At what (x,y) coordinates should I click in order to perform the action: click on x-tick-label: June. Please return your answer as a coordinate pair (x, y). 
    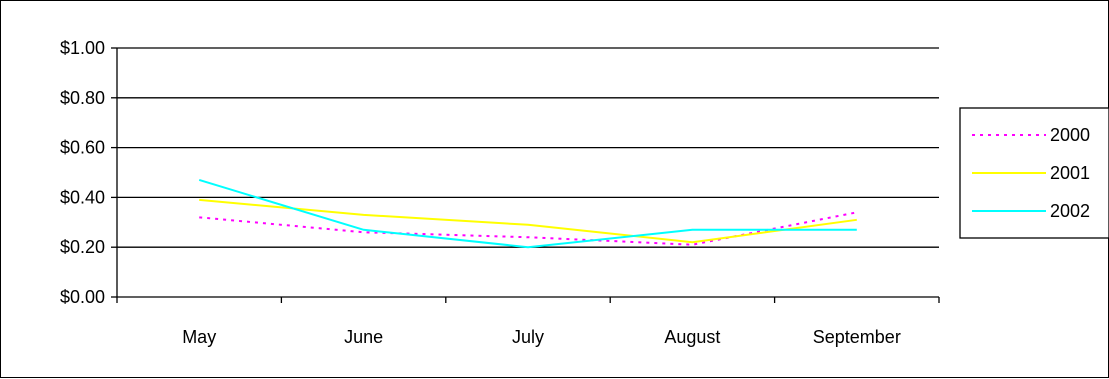
    Looking at the image, I should click on (363, 337).